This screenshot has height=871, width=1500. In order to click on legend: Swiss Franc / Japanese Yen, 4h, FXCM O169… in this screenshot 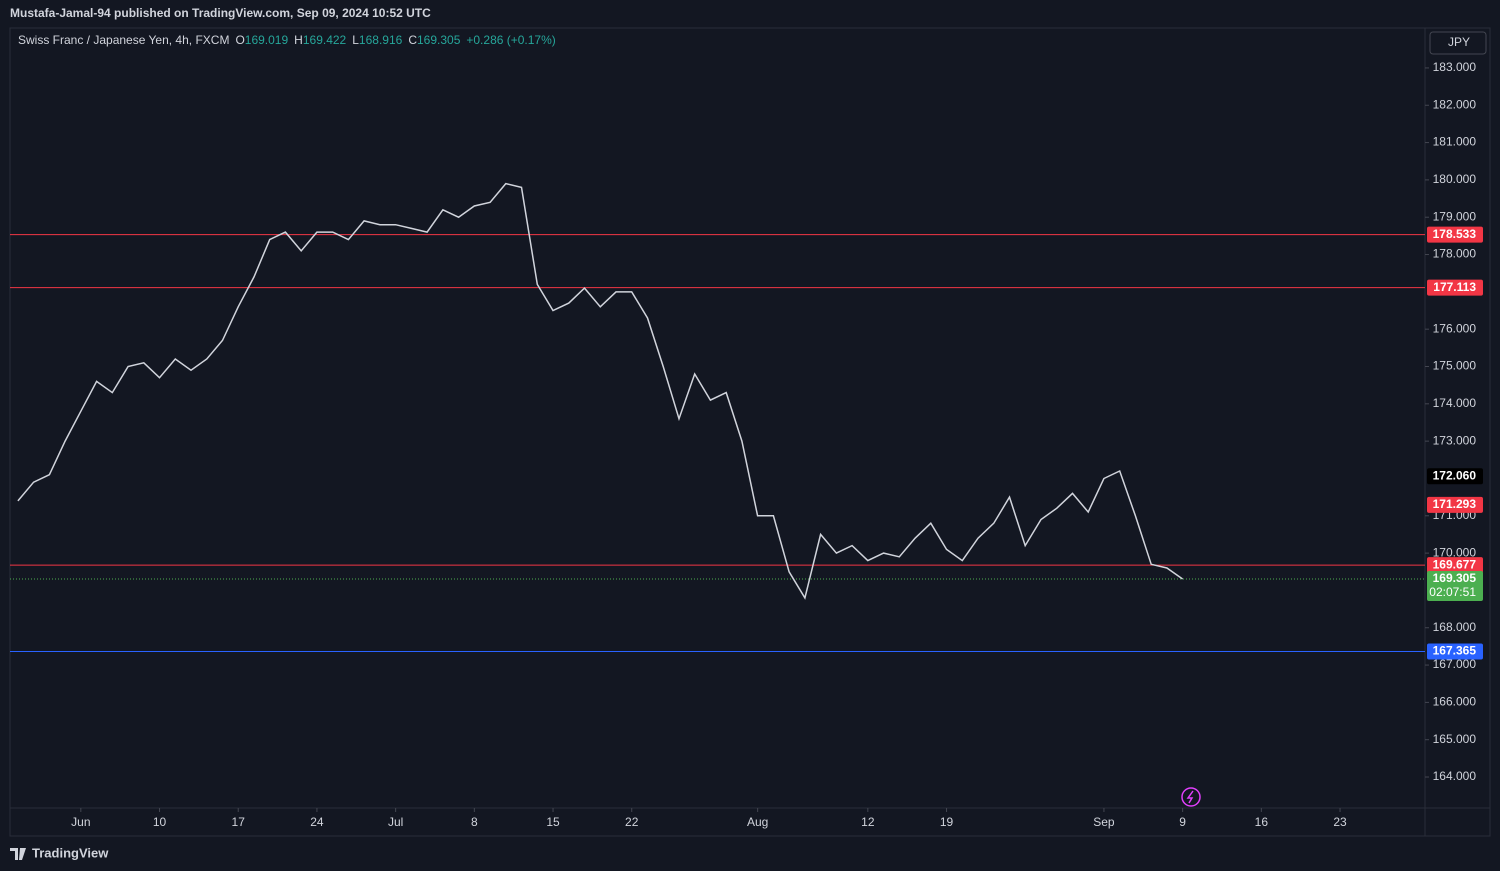, I will do `click(287, 40)`.